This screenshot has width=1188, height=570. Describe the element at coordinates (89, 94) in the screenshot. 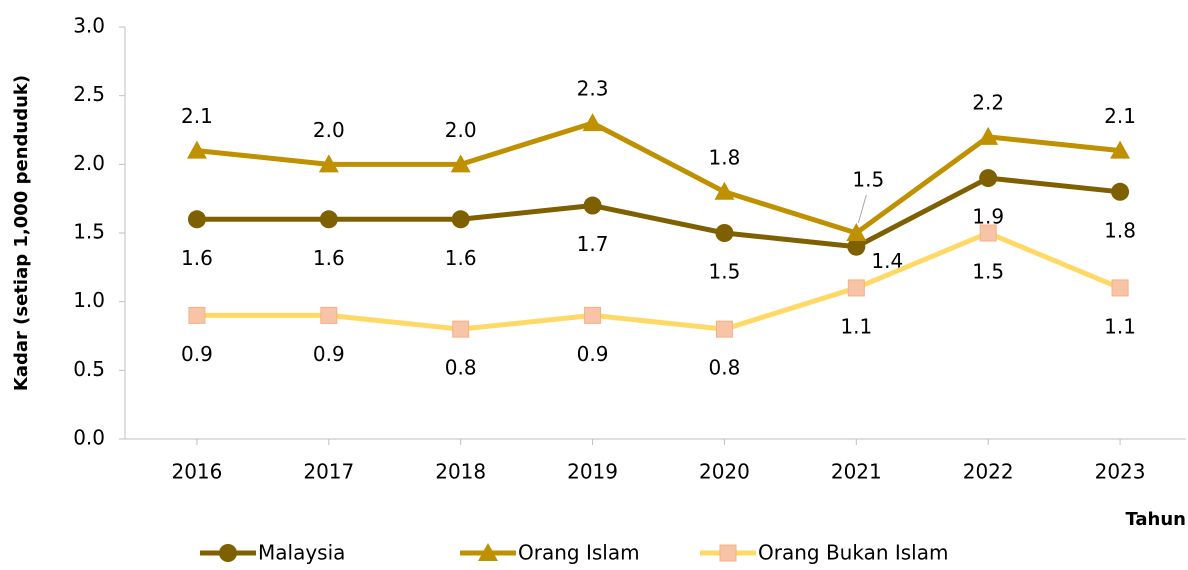

I see `y-tick-label: 2.5` at that location.